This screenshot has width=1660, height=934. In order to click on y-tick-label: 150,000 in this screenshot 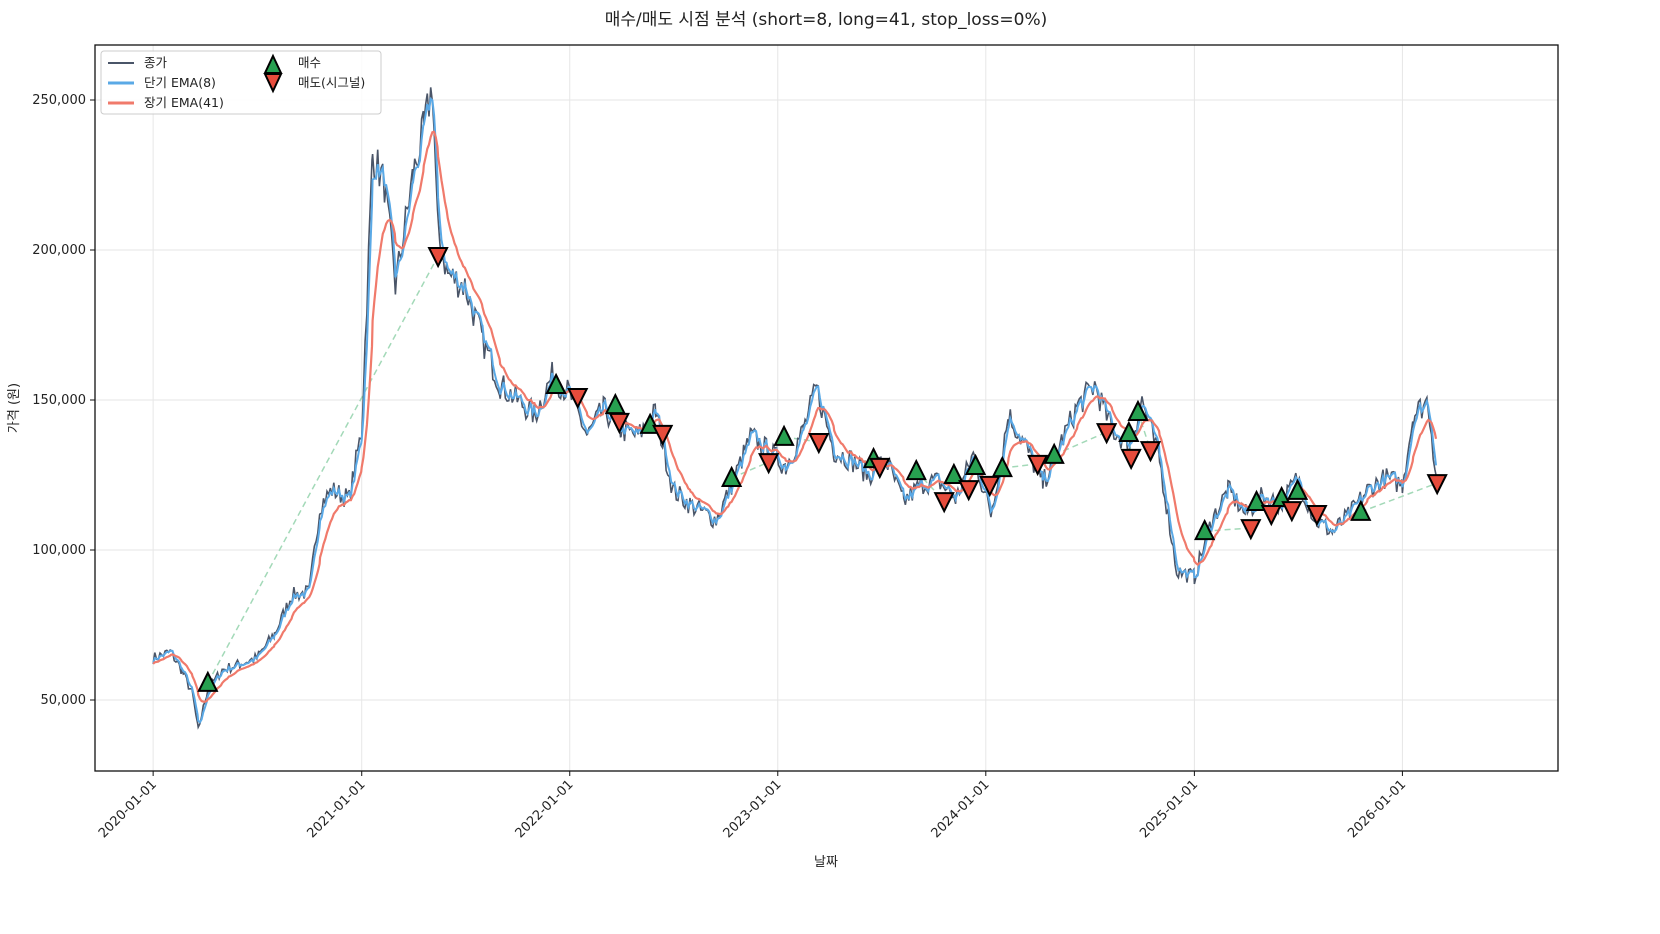, I will do `click(59, 400)`.